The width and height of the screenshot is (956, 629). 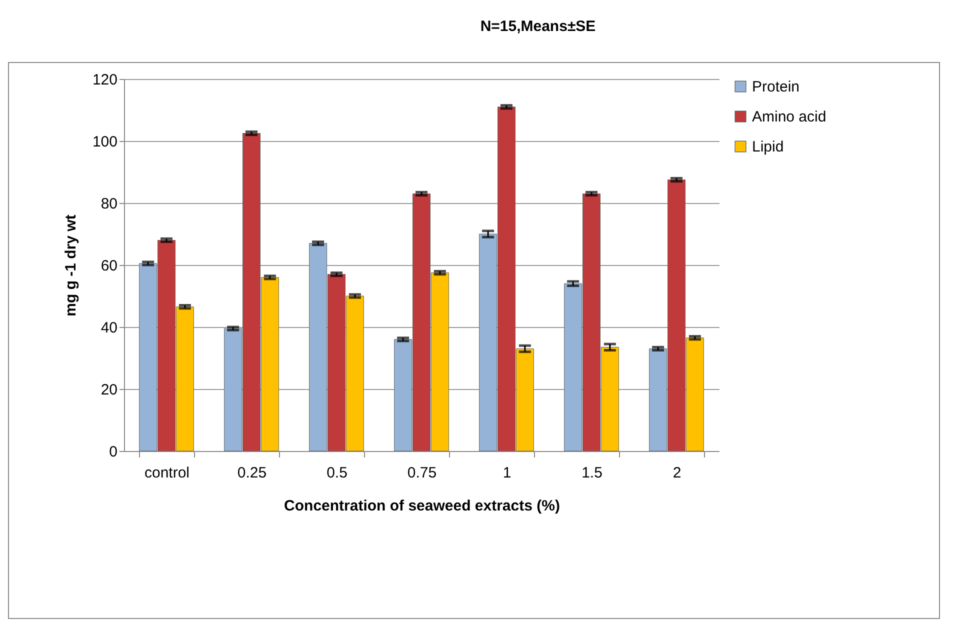 What do you see at coordinates (252, 473) in the screenshot?
I see `x-tick-label: 0.25` at bounding box center [252, 473].